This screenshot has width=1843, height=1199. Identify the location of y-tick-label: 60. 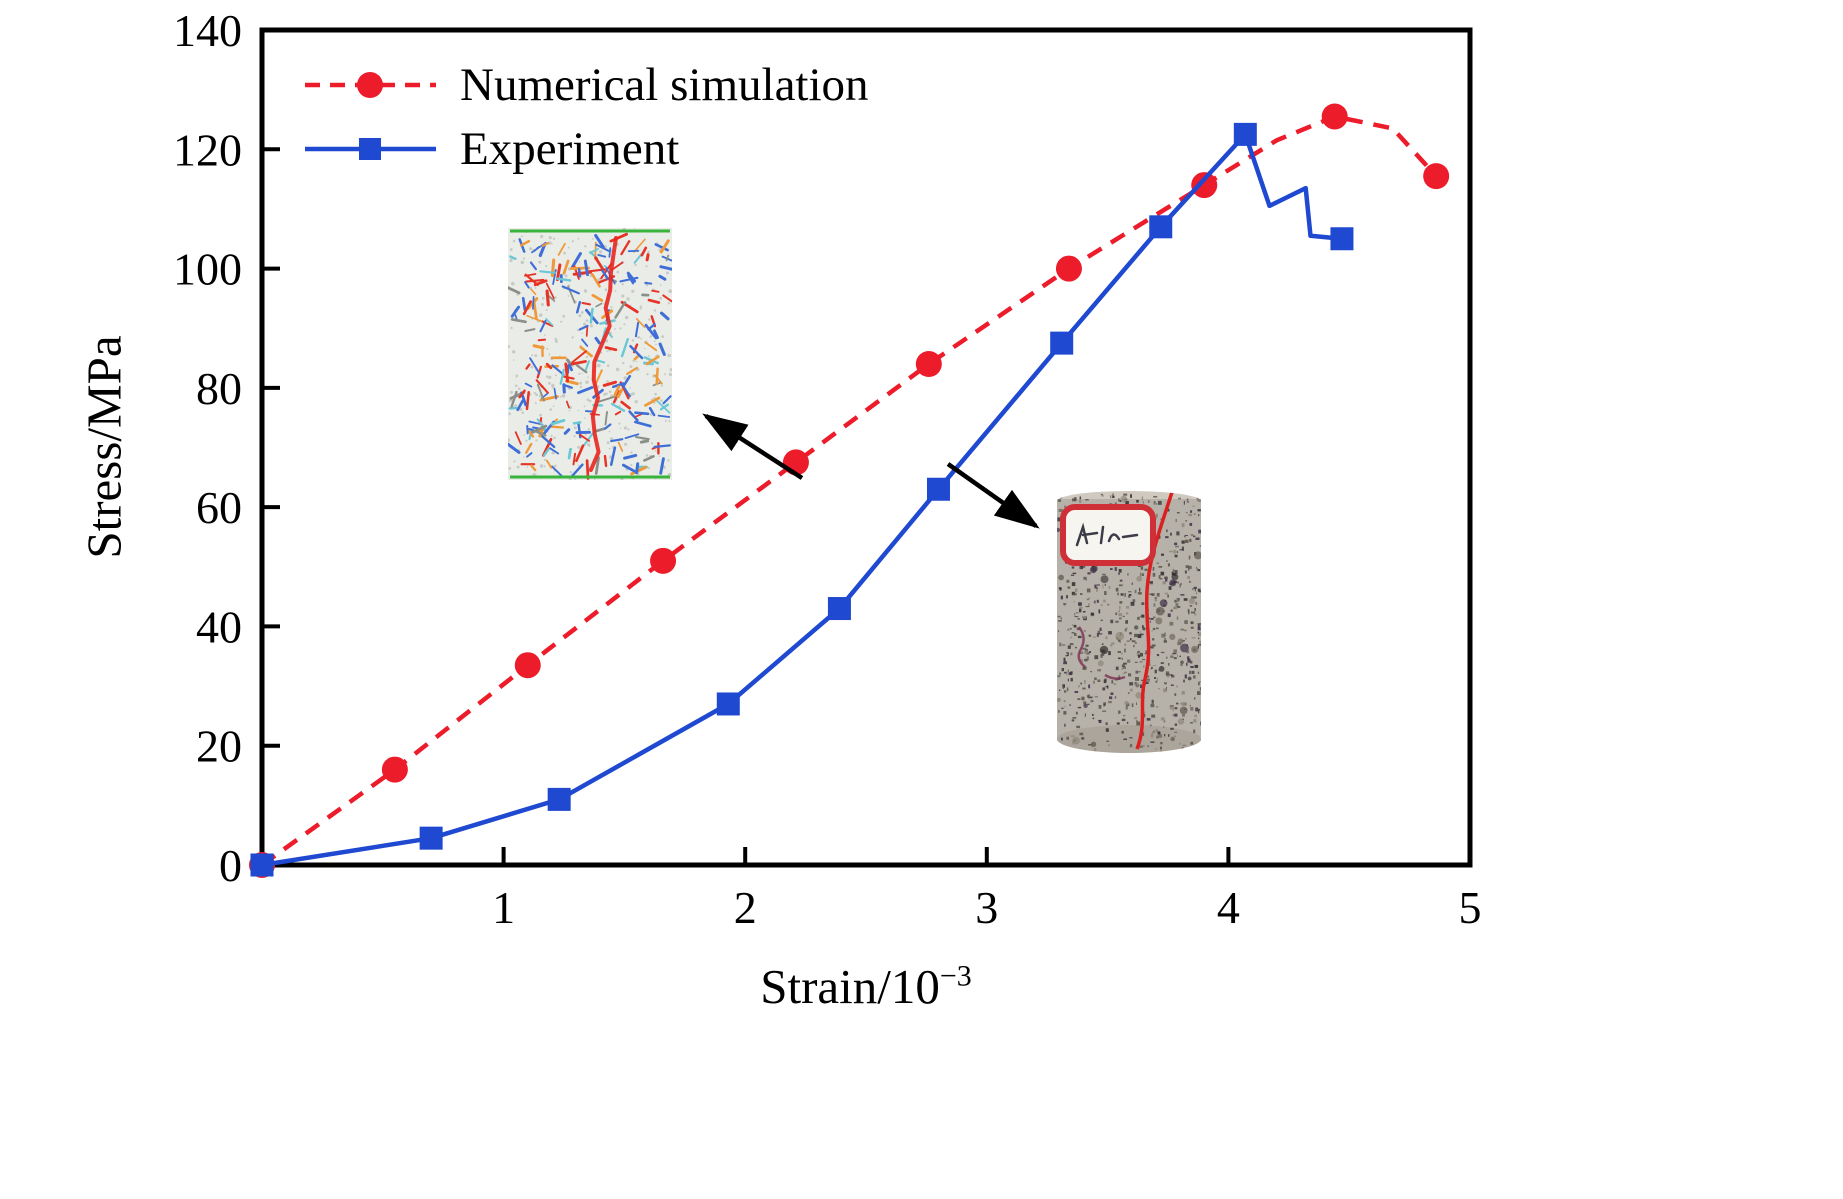
(219, 507).